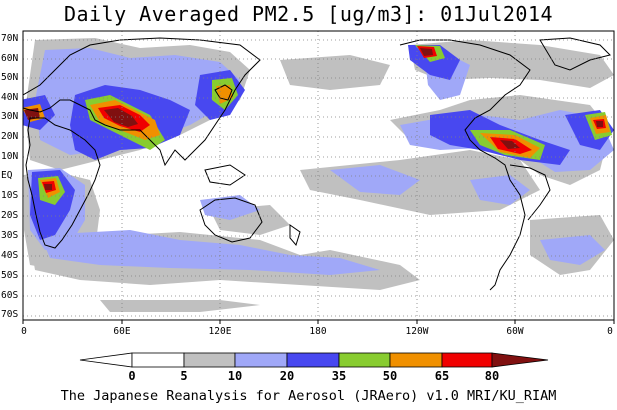 This screenshot has width=617, height=410. What do you see at coordinates (10, 77) in the screenshot?
I see `lat-label-50n: 50N` at bounding box center [10, 77].